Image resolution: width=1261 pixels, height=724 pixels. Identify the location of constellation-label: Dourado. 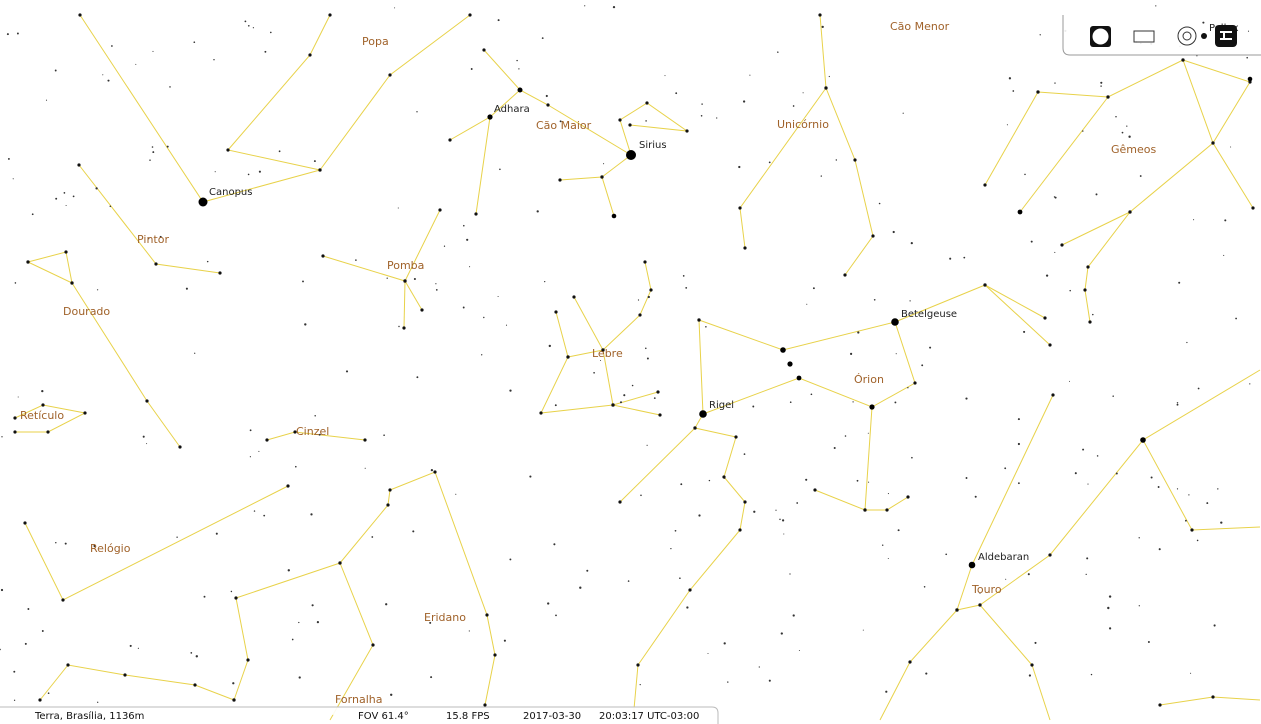
(86, 311).